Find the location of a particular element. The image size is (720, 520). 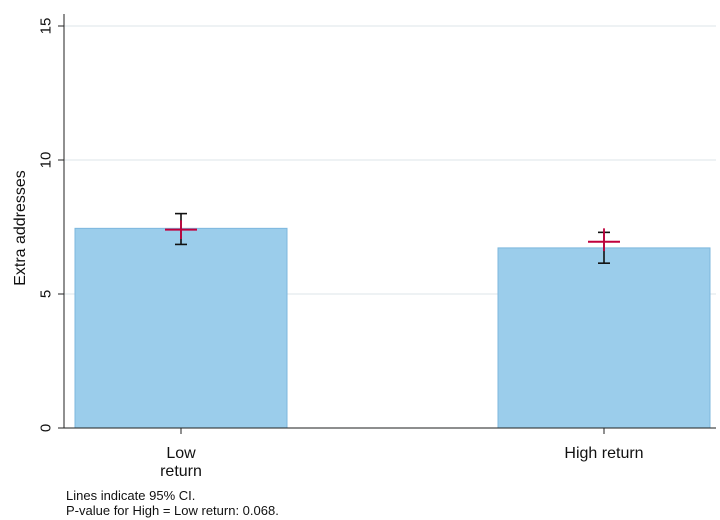

x-tick-label: return is located at coordinates (181, 471).